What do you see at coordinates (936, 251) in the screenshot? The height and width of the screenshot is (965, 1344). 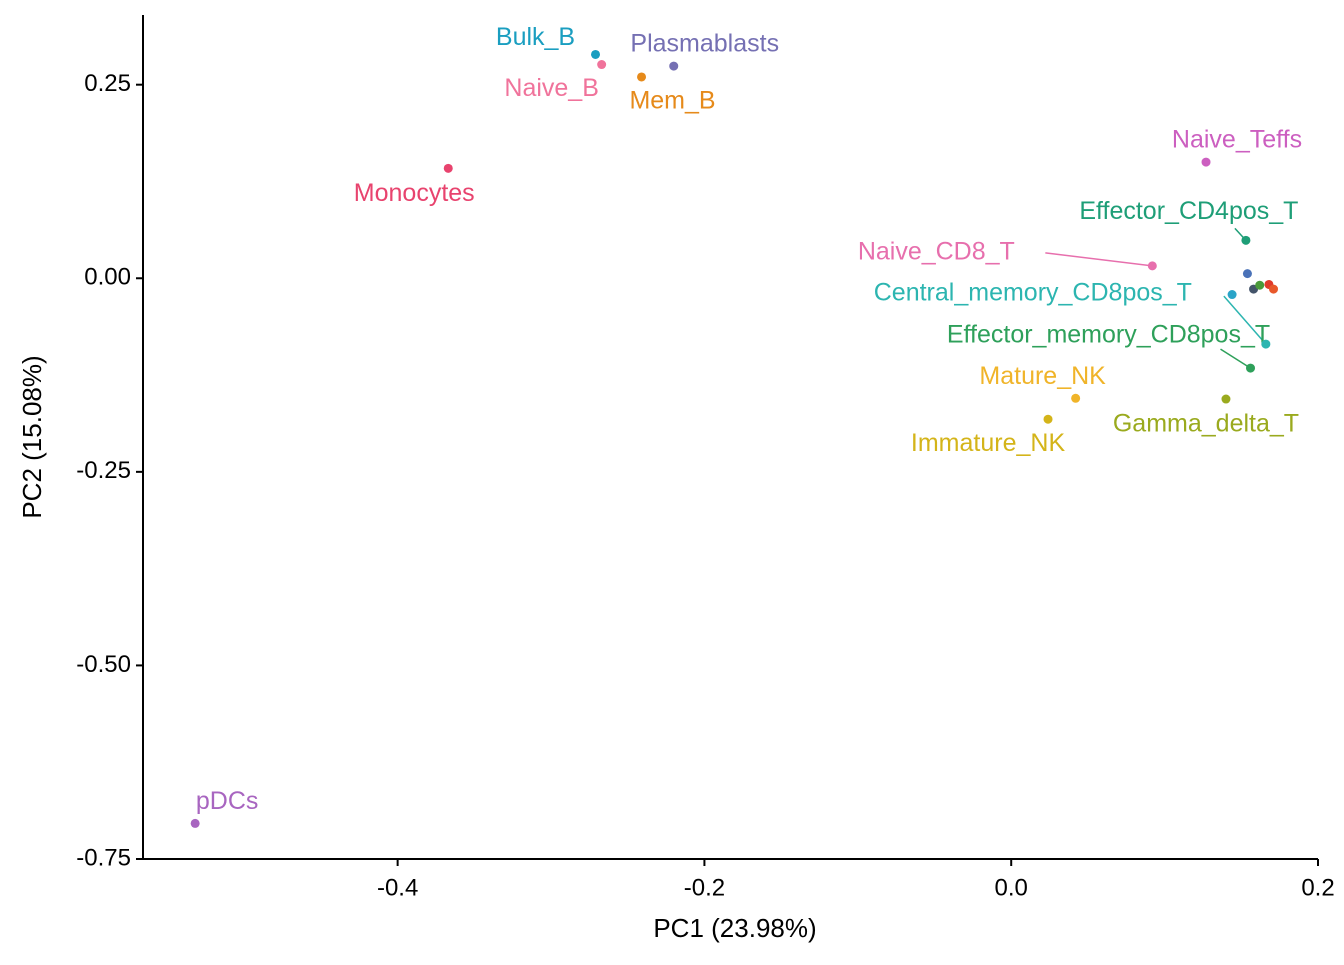 I see `point-label: Naive_CD8_T` at bounding box center [936, 251].